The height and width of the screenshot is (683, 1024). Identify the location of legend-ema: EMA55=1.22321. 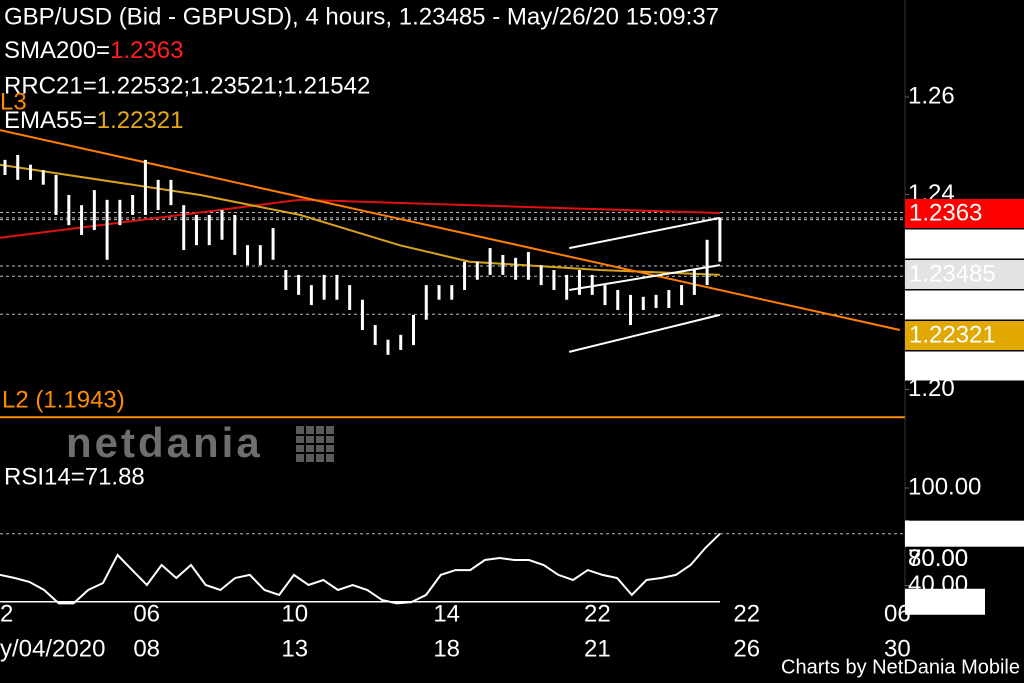
(93, 120).